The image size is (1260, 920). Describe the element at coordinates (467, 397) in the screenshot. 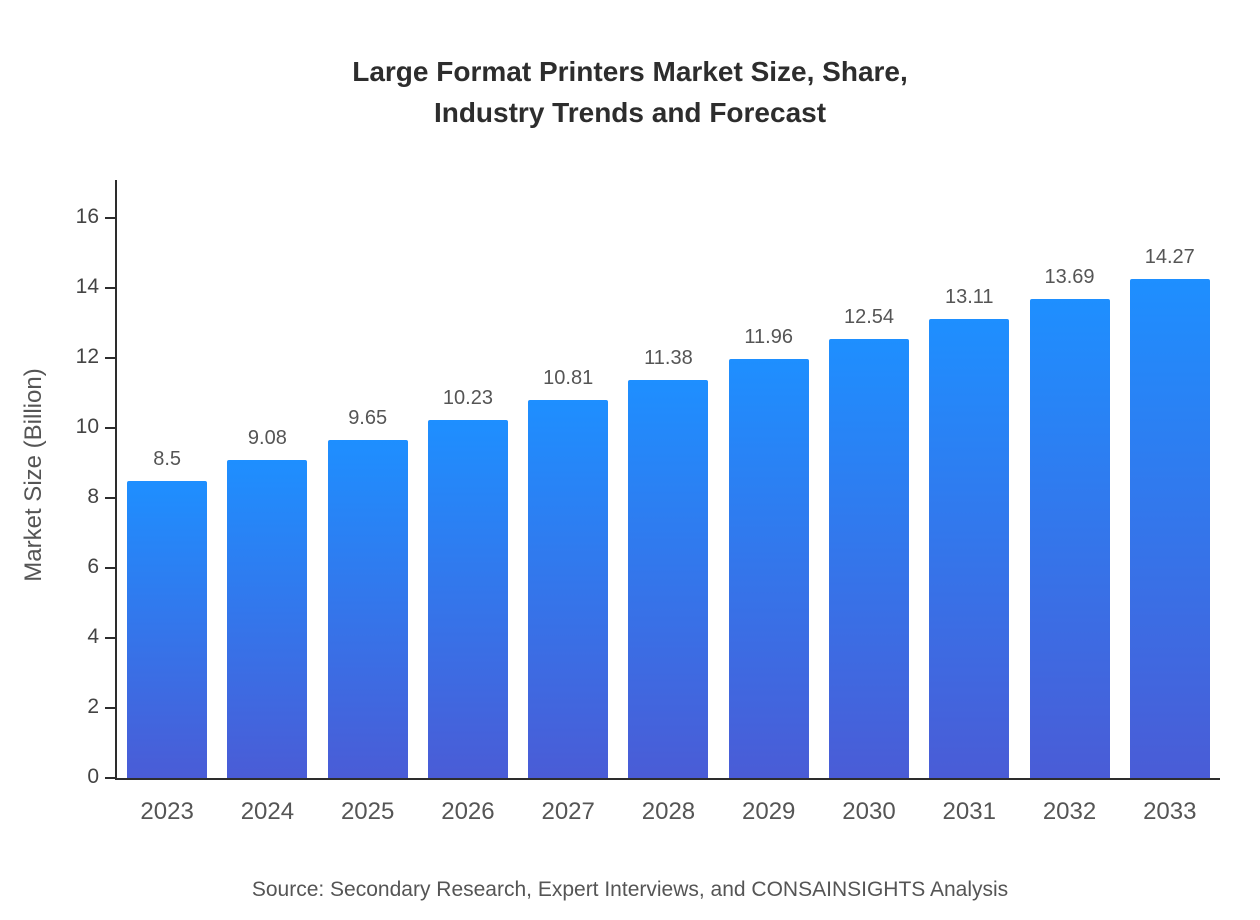

I see `bar-value-label: 10.23` at that location.